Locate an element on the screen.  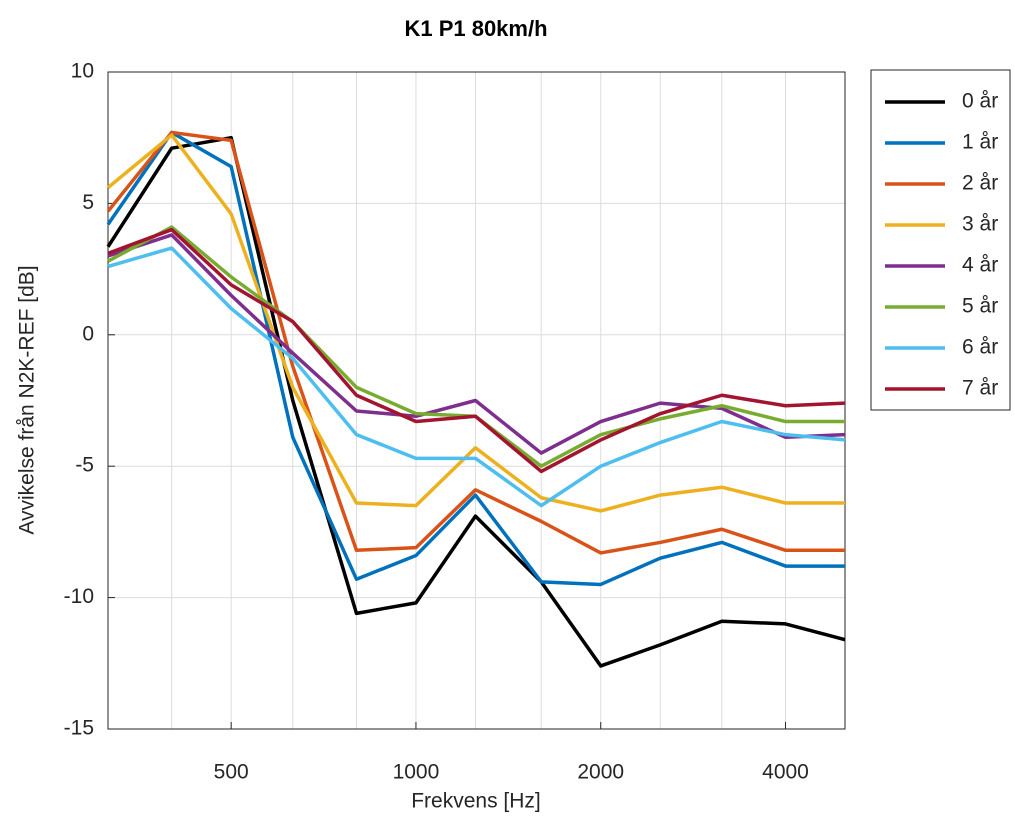
chart-title: K1 P1 80km/h is located at coordinates (475, 28).